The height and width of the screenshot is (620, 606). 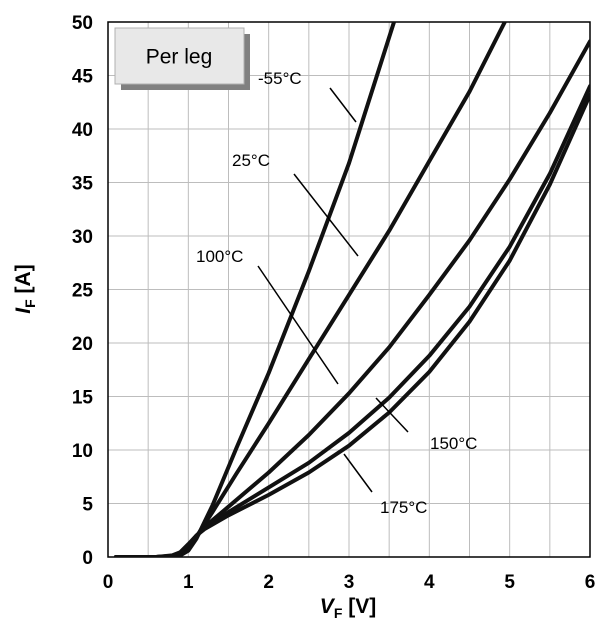 I want to click on y-axis-symbol: I, so click(x=23, y=310).